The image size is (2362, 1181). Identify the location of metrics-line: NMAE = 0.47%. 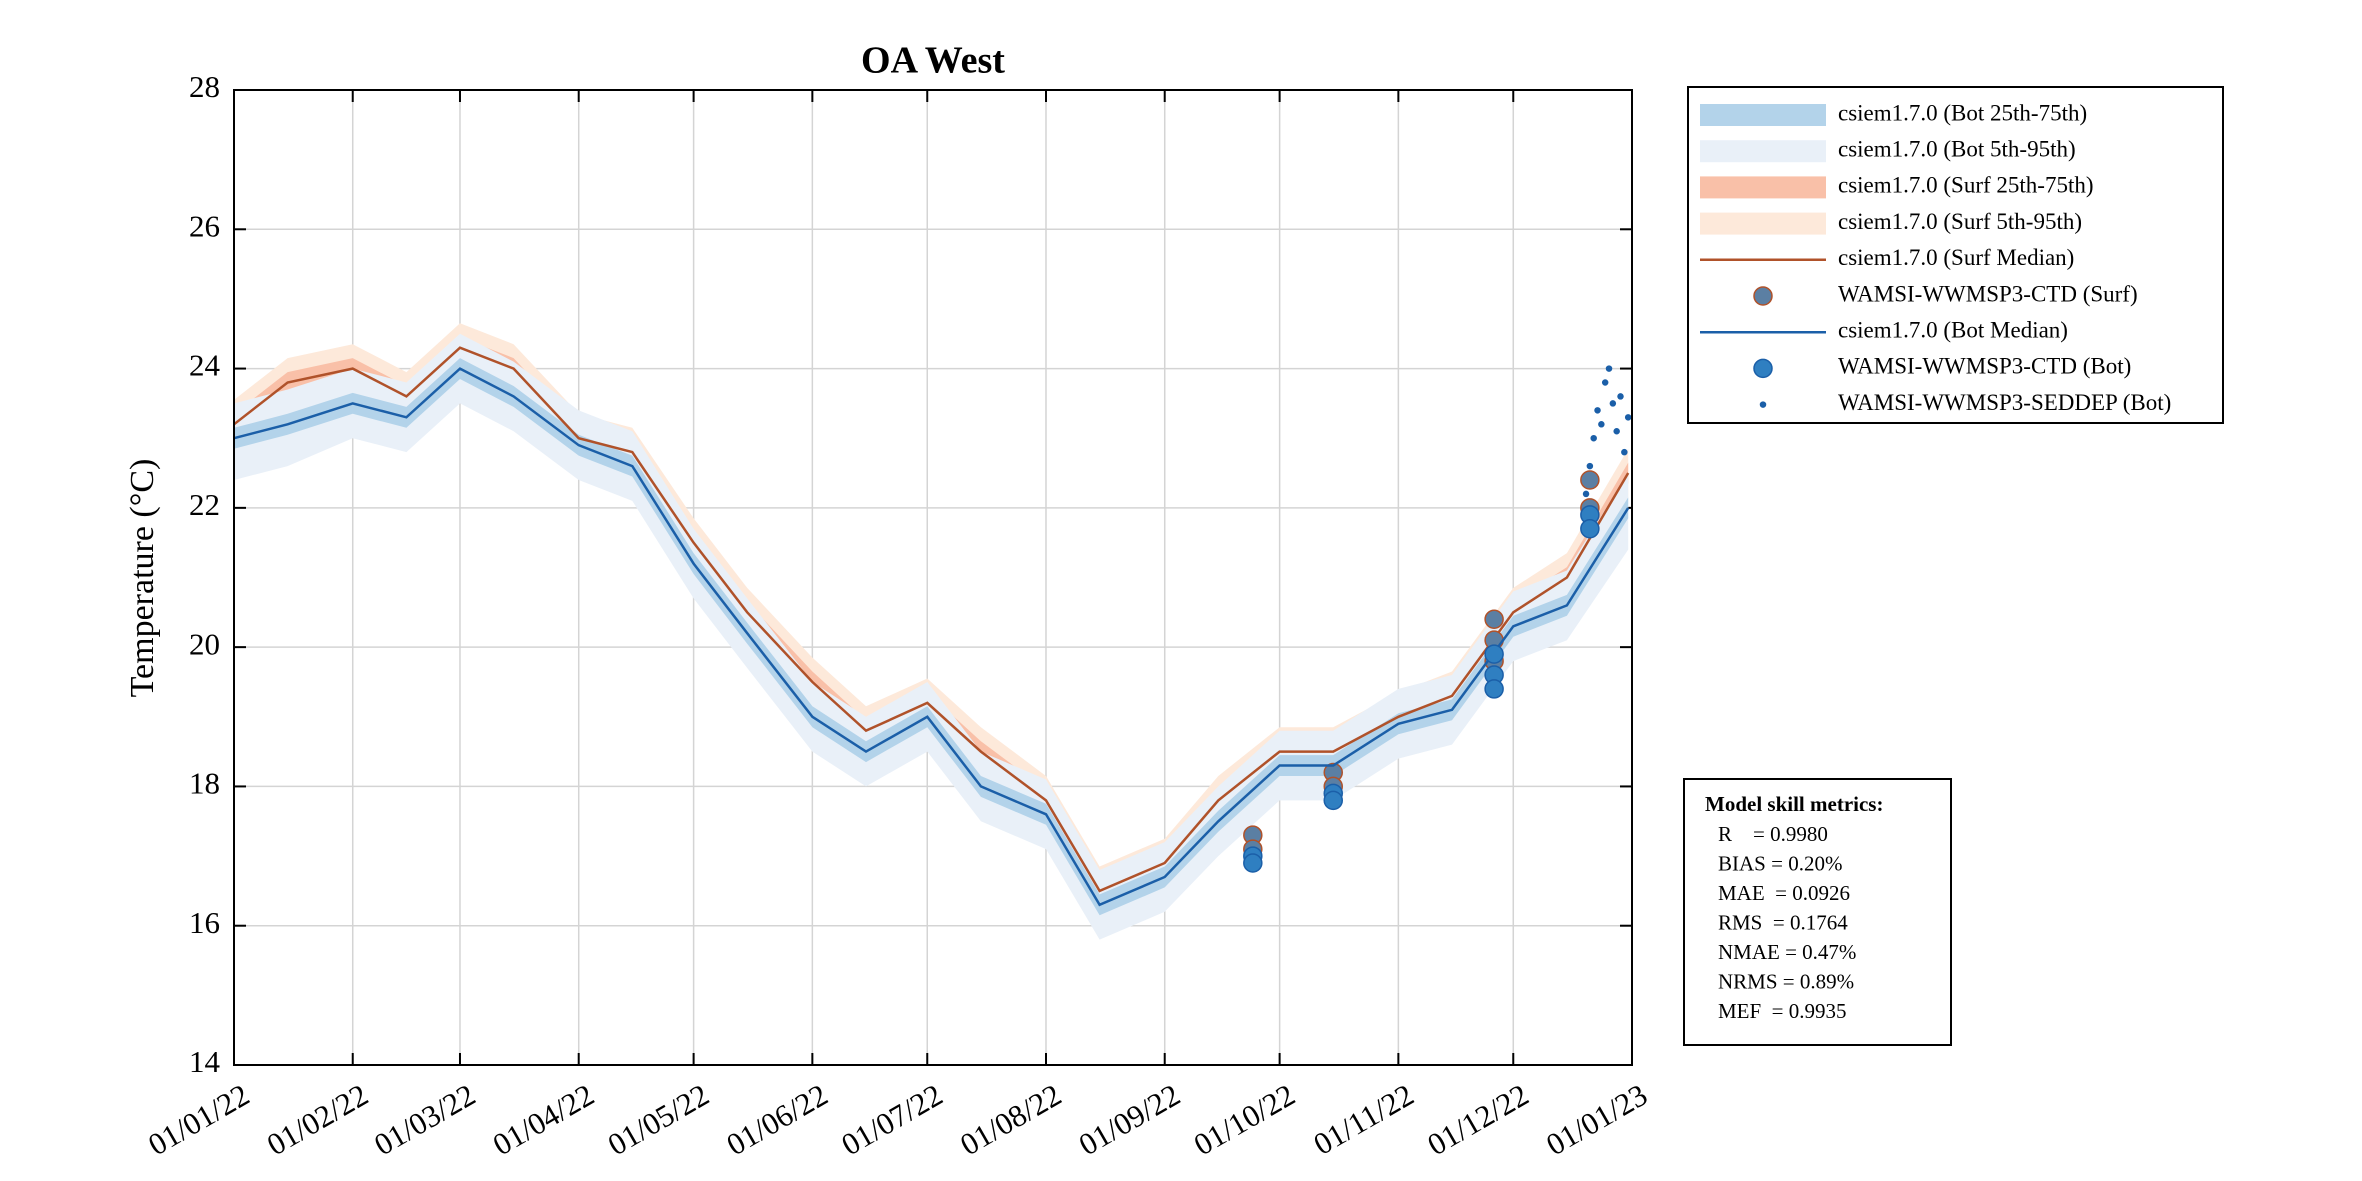
(1787, 952).